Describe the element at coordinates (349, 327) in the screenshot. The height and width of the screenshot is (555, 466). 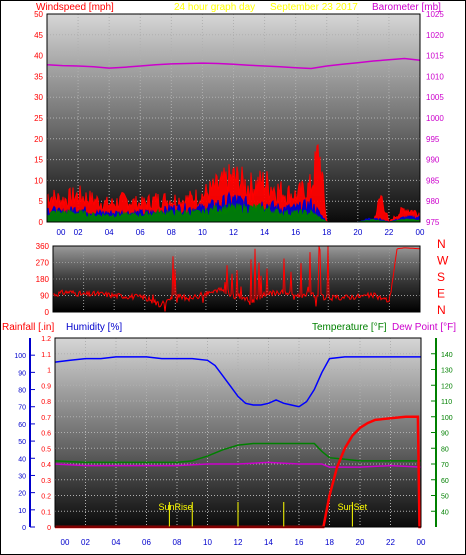
I see `temperature-axis-title: Temperature [°F]` at that location.